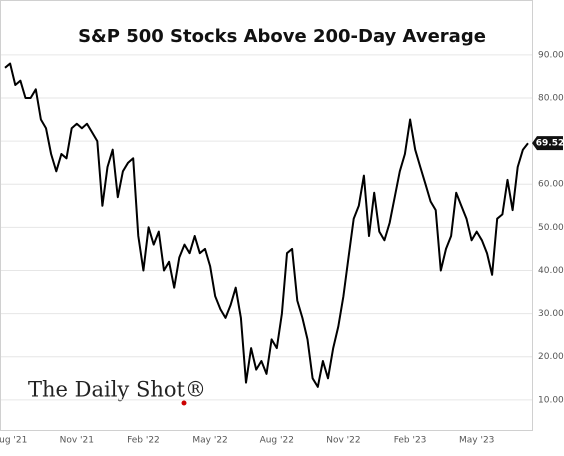 The height and width of the screenshot is (456, 564). Describe the element at coordinates (13, 441) in the screenshot. I see `x-tick-label: Aug '21` at that location.